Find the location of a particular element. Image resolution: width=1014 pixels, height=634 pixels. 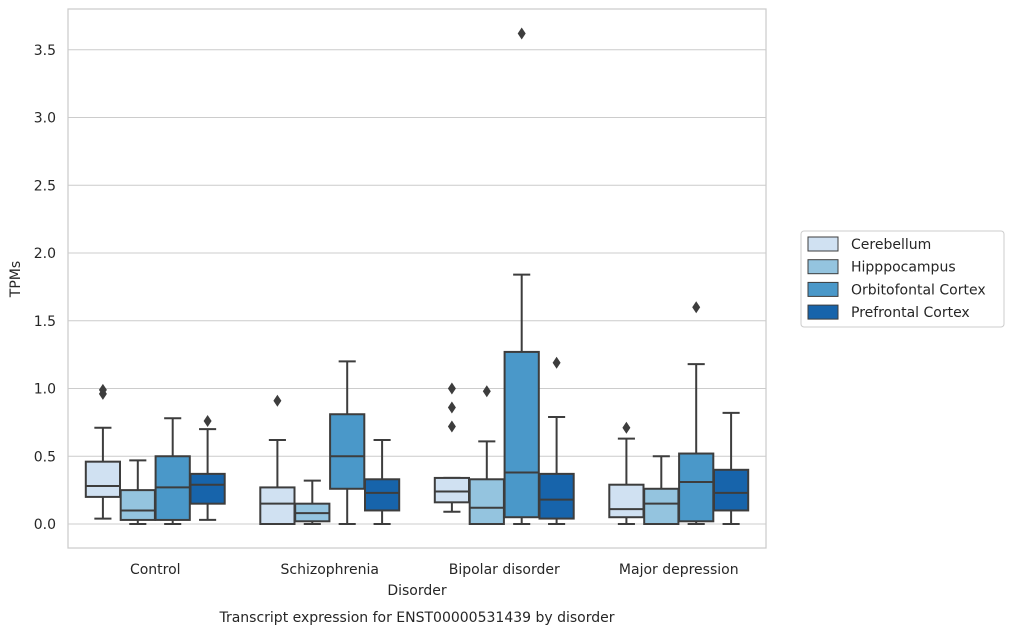

y-tick-label: 0.5 is located at coordinates (45, 457).